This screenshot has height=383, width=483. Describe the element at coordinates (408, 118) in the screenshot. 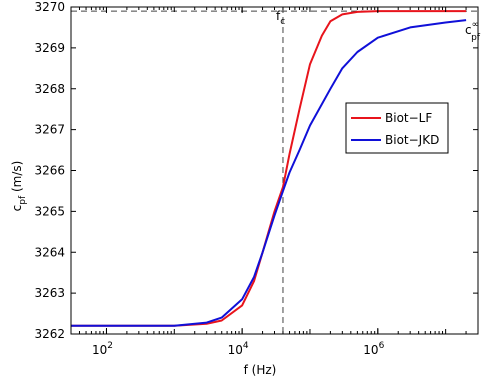

I see `legend-label-biot-lf: Biot−LF` at that location.